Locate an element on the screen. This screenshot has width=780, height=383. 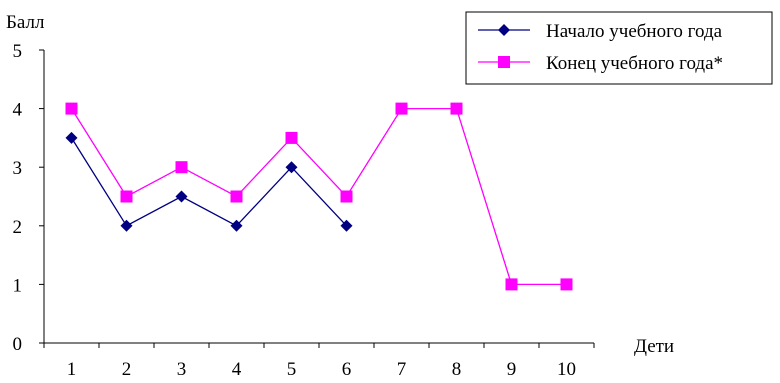
y-axis-title: Балл is located at coordinates (25, 22).